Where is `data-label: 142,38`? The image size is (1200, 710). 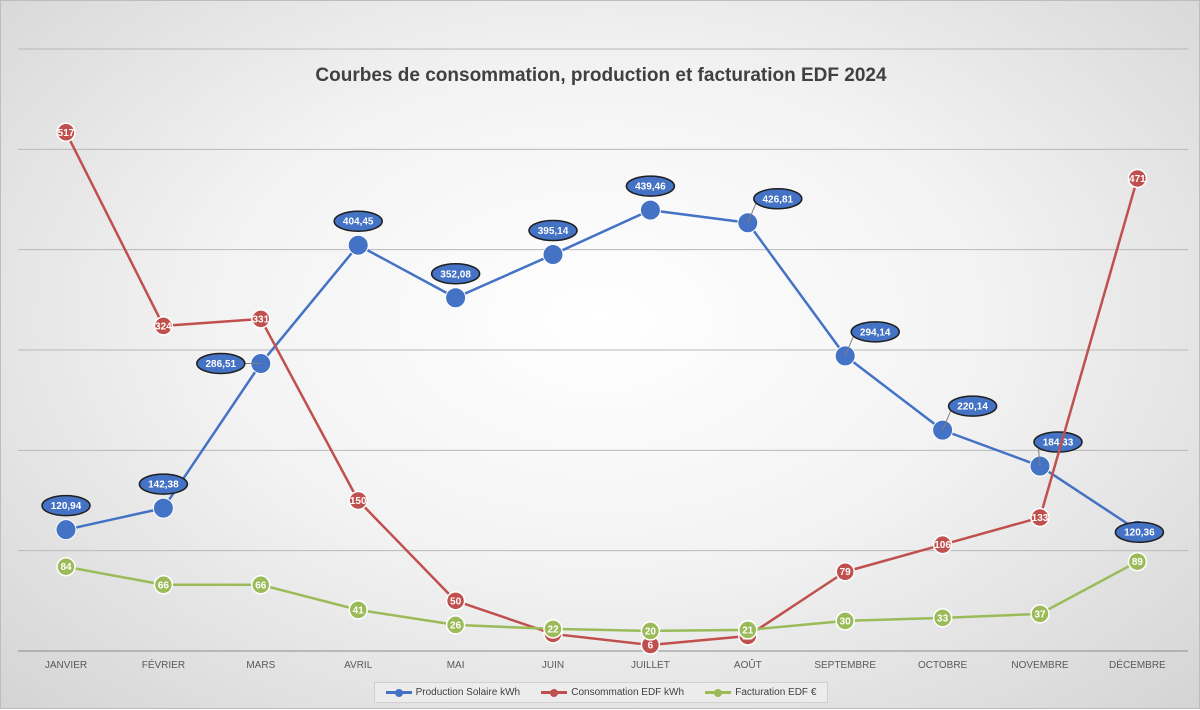 data-label: 142,38 is located at coordinates (163, 485).